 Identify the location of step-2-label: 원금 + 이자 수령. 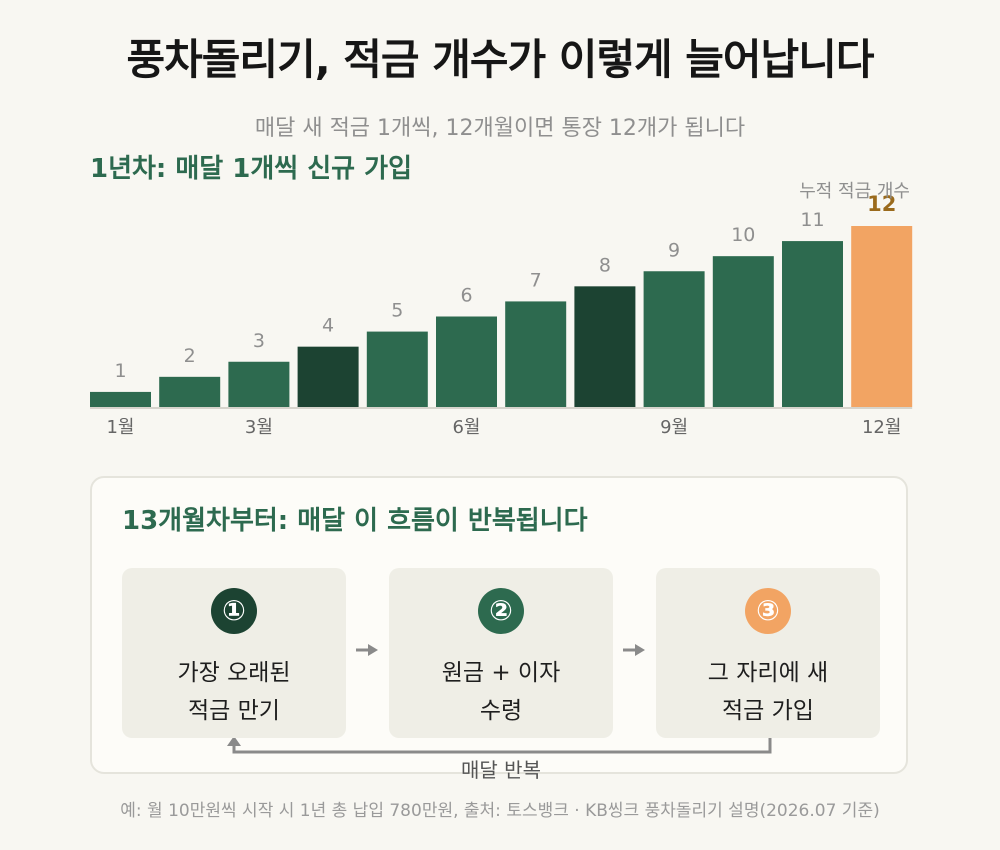
(501, 692).